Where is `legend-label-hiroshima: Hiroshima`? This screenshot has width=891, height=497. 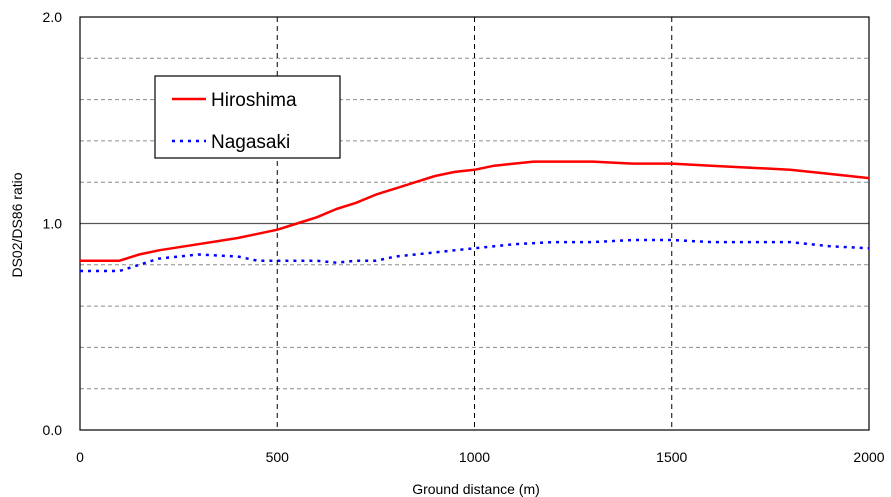 legend-label-hiroshima: Hiroshima is located at coordinates (254, 100).